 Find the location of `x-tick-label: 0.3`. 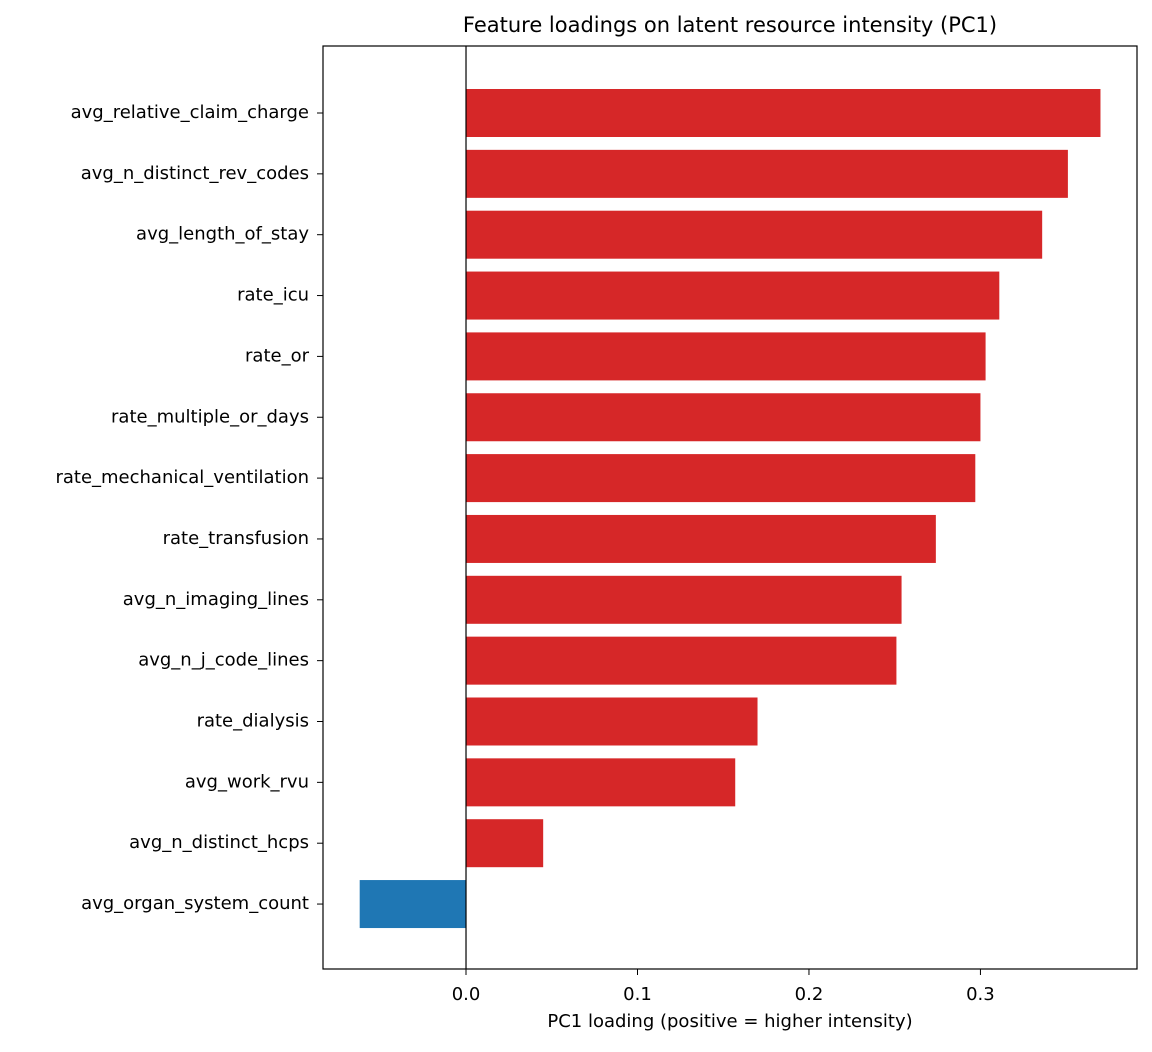

x-tick-label: 0.3 is located at coordinates (980, 994).